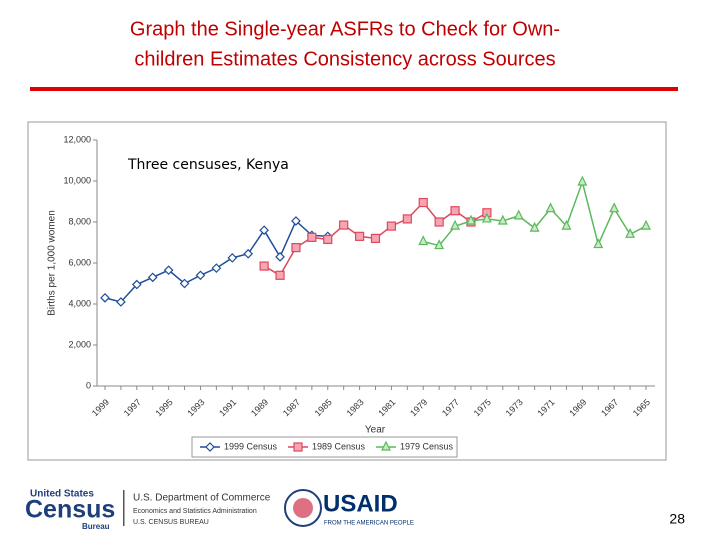 Image resolution: width=720 pixels, height=540 pixels. What do you see at coordinates (77, 139) in the screenshot?
I see `y-tick-label: 12,000` at bounding box center [77, 139].